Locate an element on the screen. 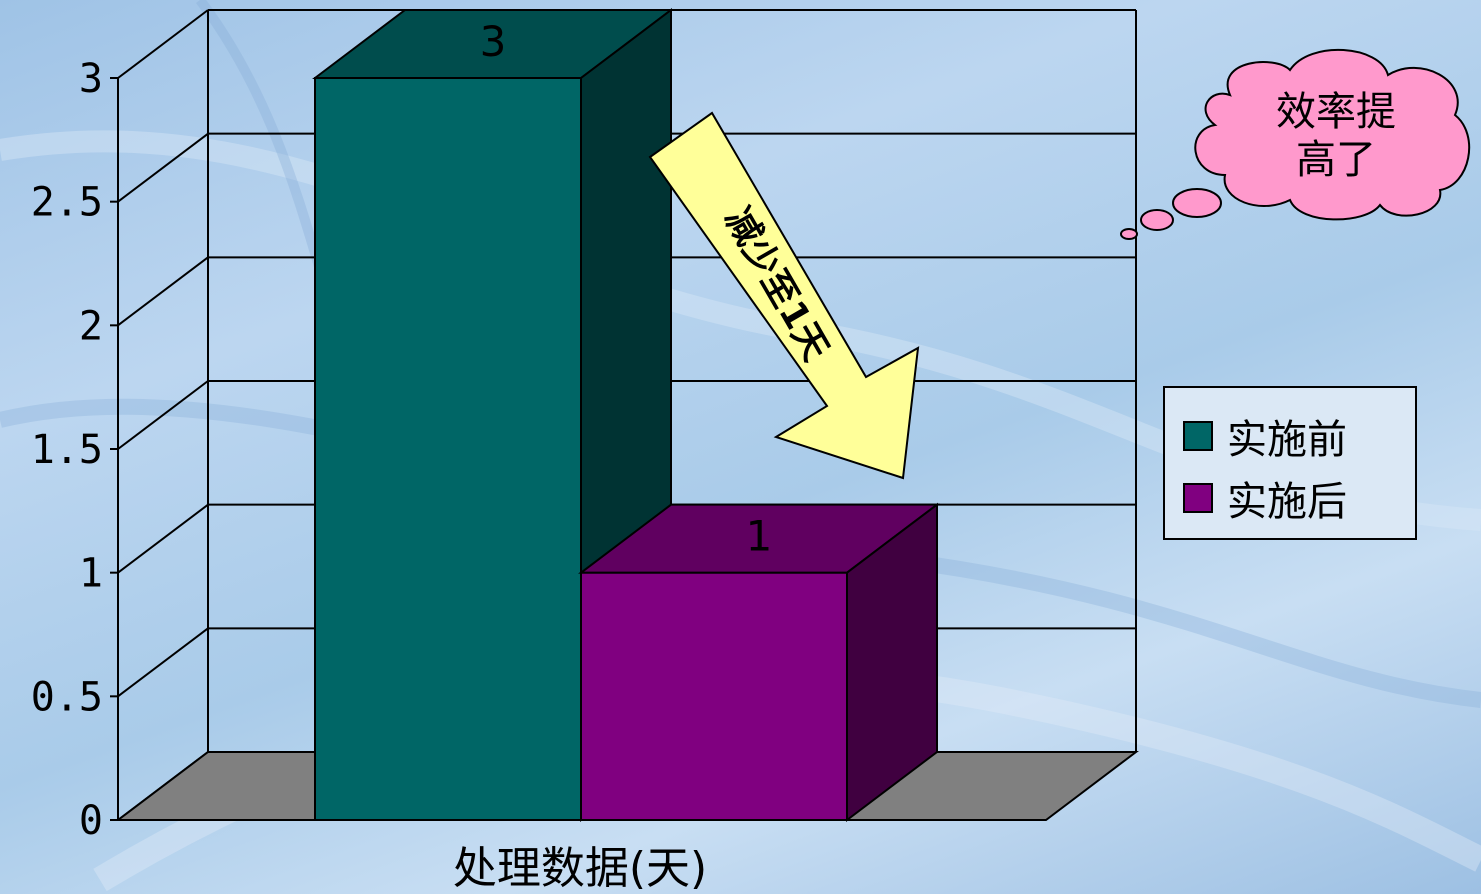 The height and width of the screenshot is (894, 1481). callout-line-1: 效率提 is located at coordinates (1336, 112).